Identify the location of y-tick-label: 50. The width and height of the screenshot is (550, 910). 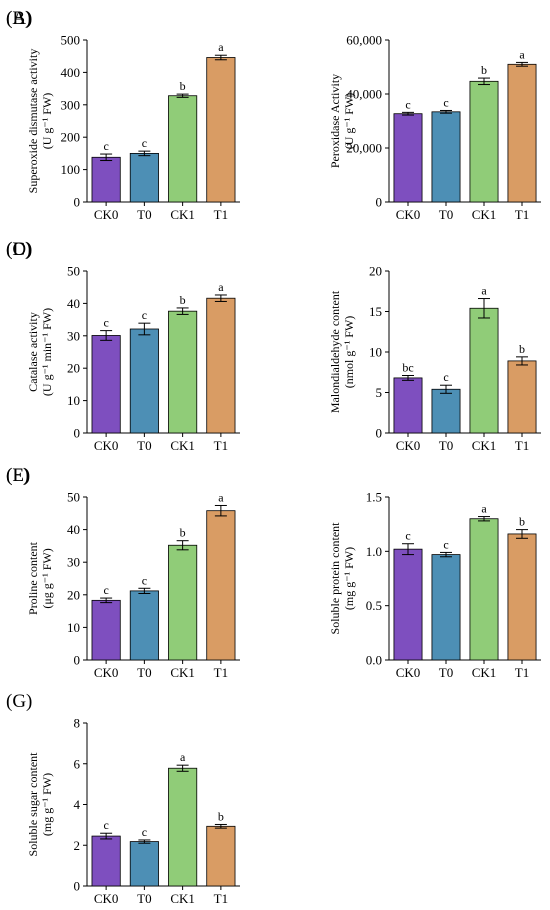
(73, 271).